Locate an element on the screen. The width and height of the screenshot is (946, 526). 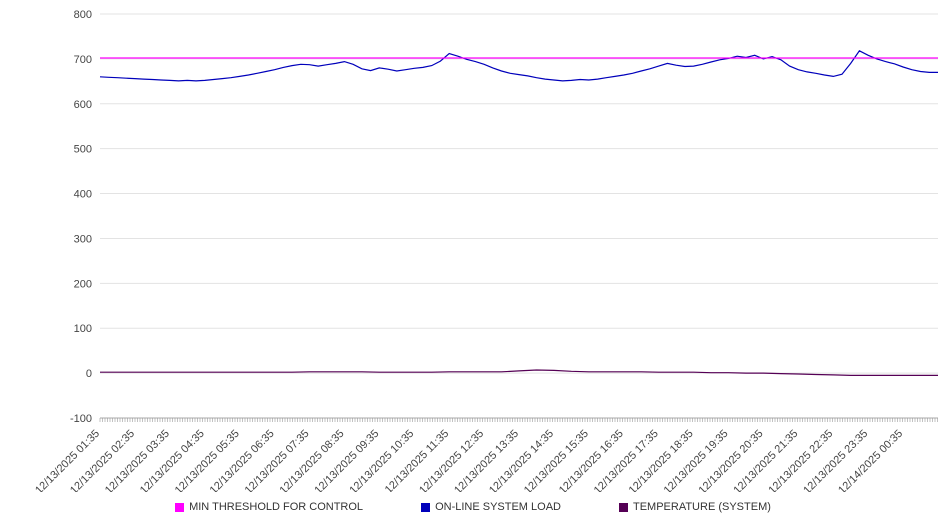
legend-item-min-threshold: MIN THRESHOLD FOR CONTROL is located at coordinates (269, 507).